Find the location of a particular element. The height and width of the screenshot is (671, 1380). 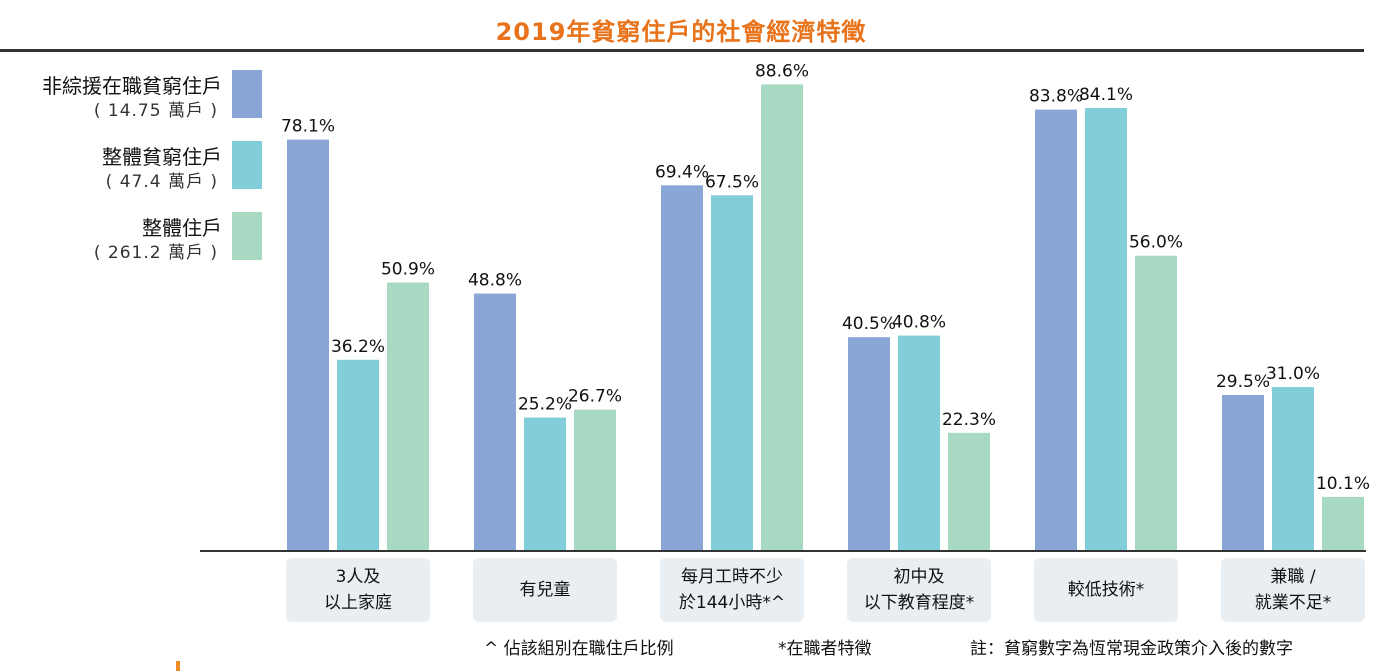

value-label: 84.1% is located at coordinates (1106, 95).